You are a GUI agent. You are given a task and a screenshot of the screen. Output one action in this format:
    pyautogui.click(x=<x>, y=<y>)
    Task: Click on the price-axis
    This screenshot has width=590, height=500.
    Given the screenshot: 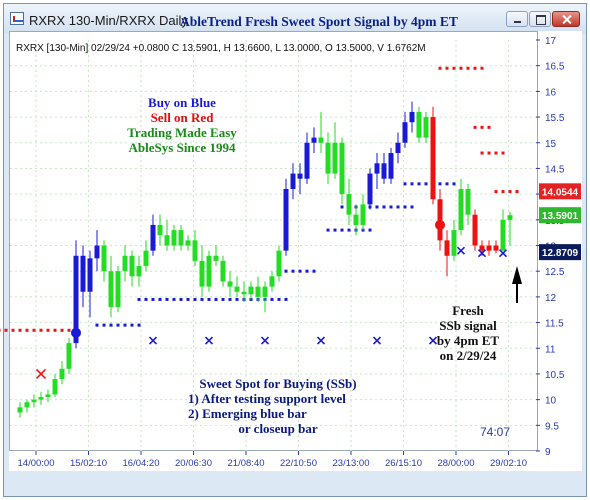 What is the action you would take?
    pyautogui.click(x=560, y=241)
    